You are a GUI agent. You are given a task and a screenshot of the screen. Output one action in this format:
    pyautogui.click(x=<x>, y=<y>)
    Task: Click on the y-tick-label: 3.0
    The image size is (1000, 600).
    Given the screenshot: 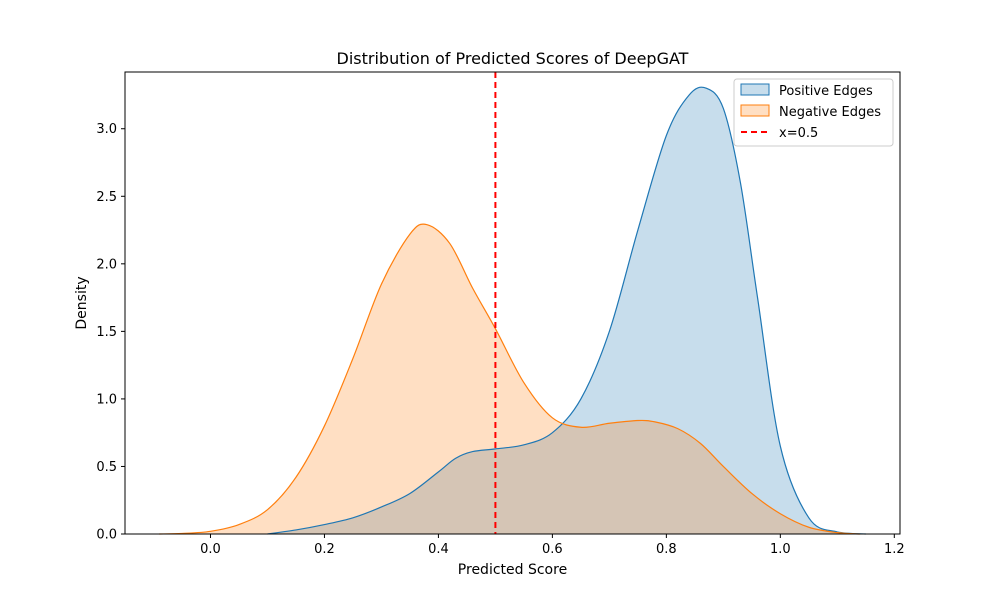 What is the action you would take?
    pyautogui.click(x=106, y=129)
    